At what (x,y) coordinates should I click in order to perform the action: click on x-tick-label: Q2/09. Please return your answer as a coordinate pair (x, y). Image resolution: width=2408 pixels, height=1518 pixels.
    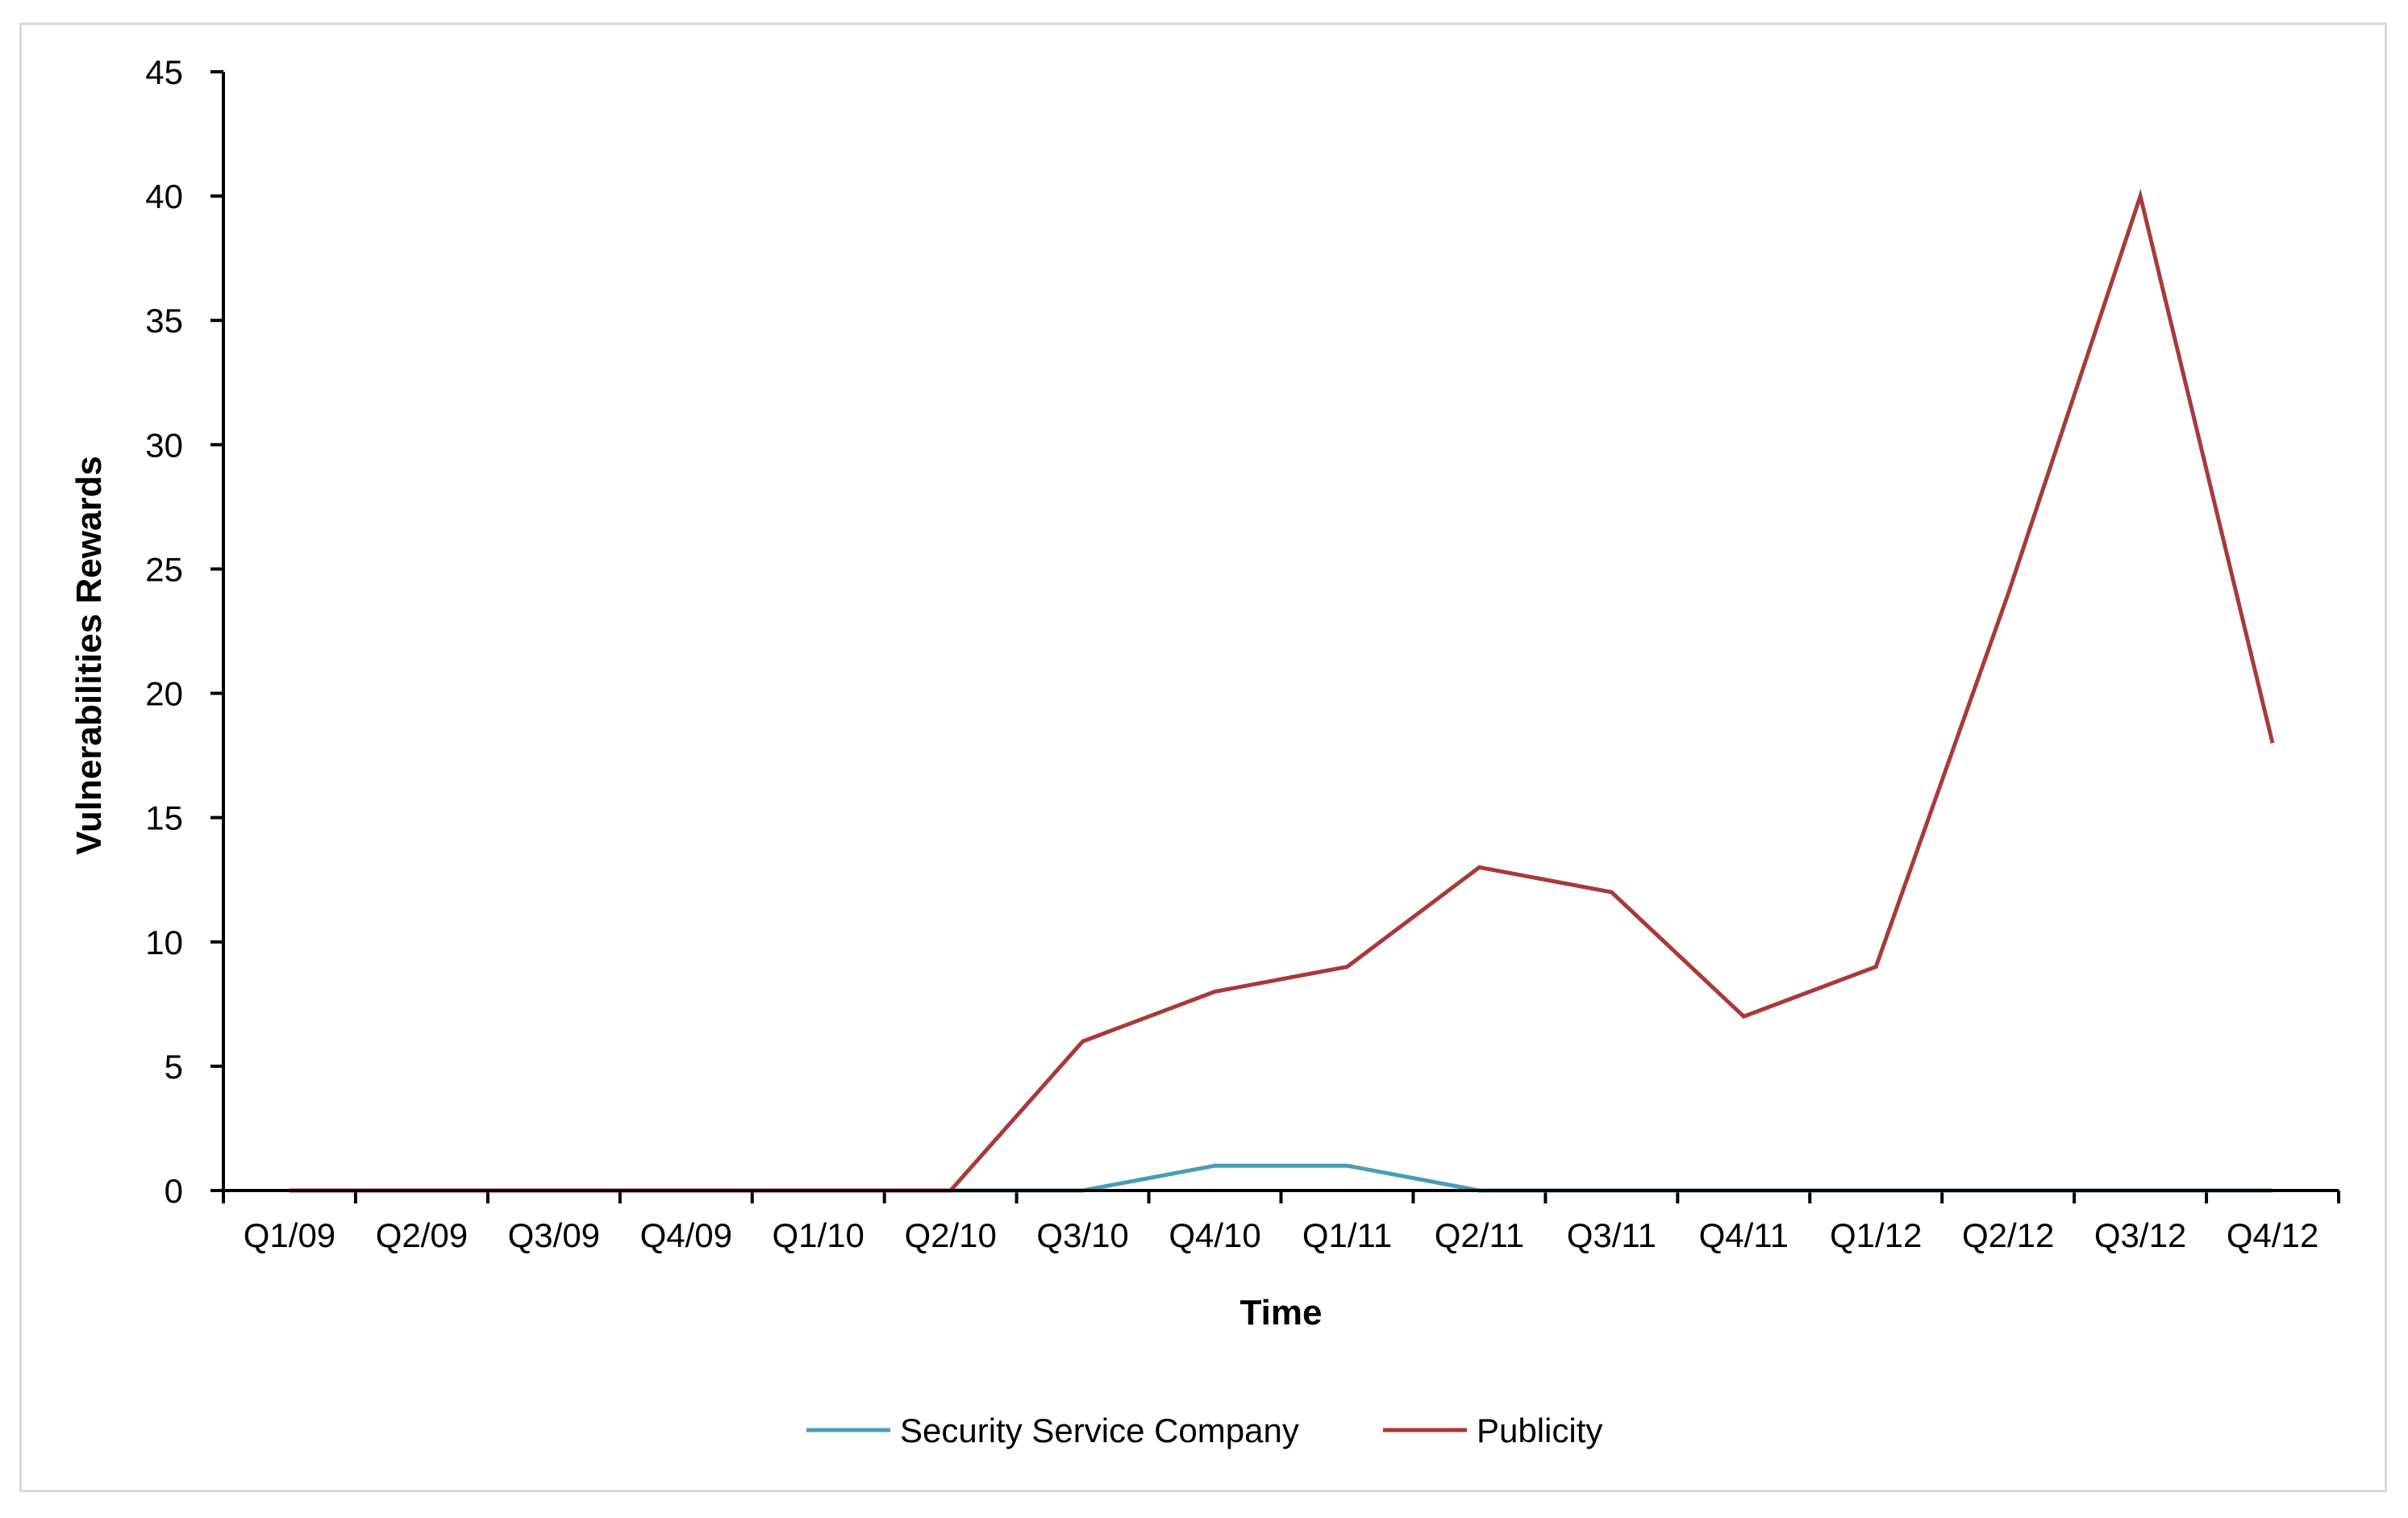
    Looking at the image, I should click on (422, 1235).